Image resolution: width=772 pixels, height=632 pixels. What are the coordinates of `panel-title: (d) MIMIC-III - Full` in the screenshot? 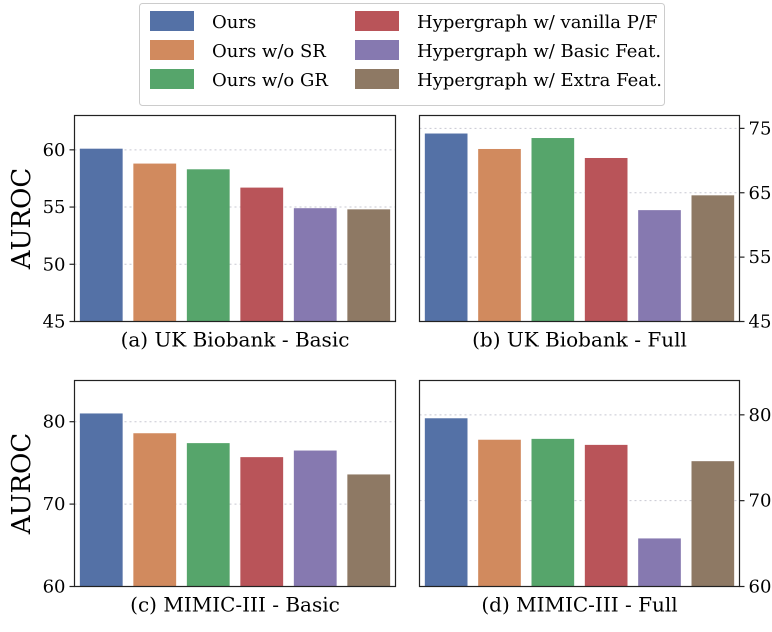 It's located at (579, 605).